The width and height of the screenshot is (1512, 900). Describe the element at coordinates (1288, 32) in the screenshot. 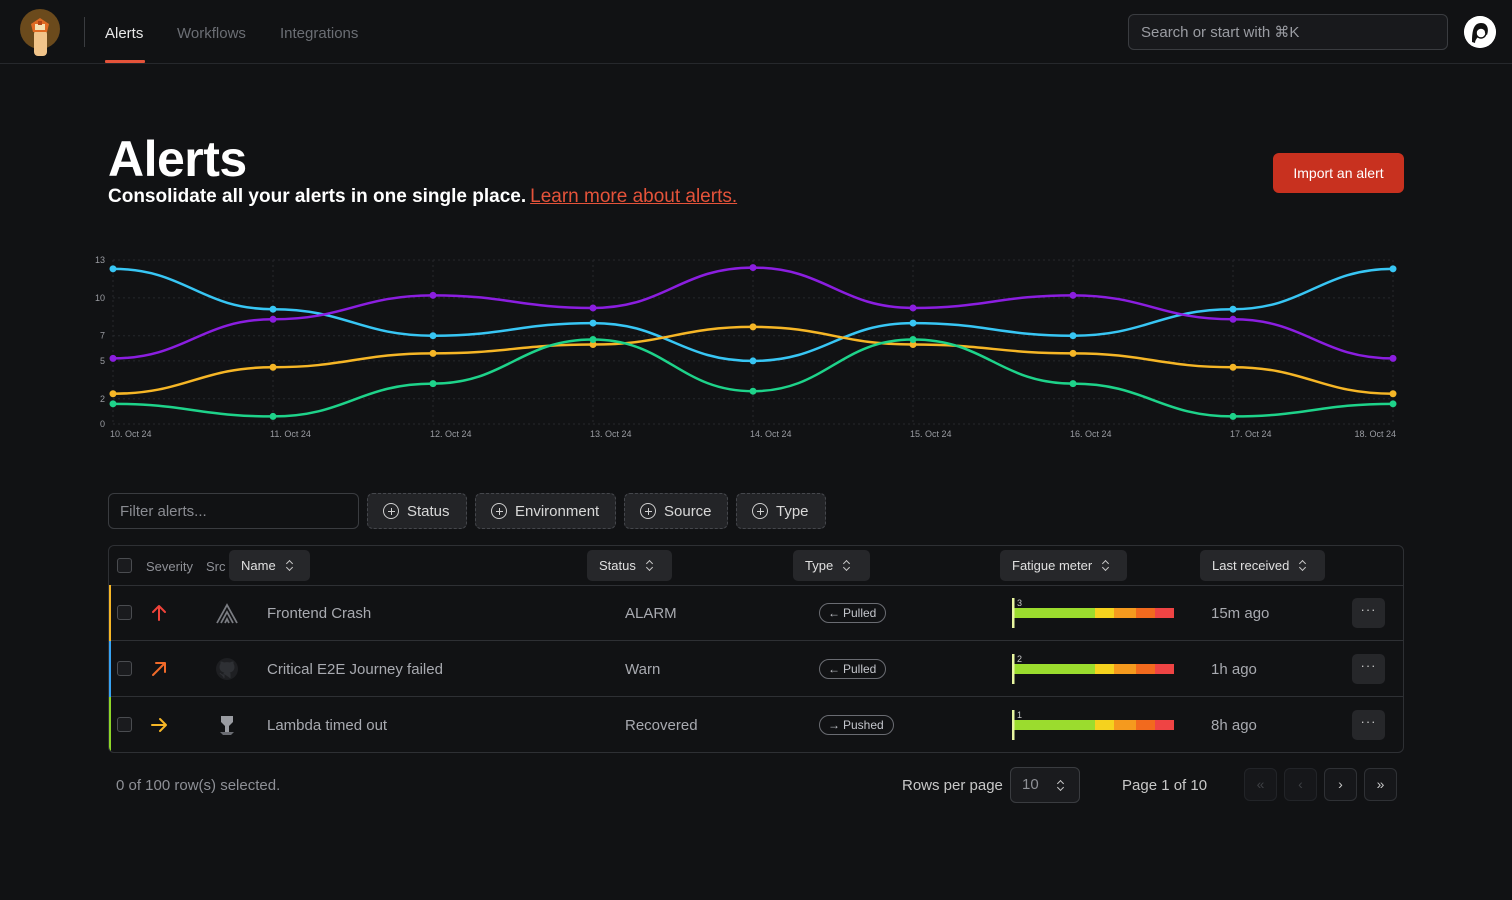

I see `search-input` at that location.